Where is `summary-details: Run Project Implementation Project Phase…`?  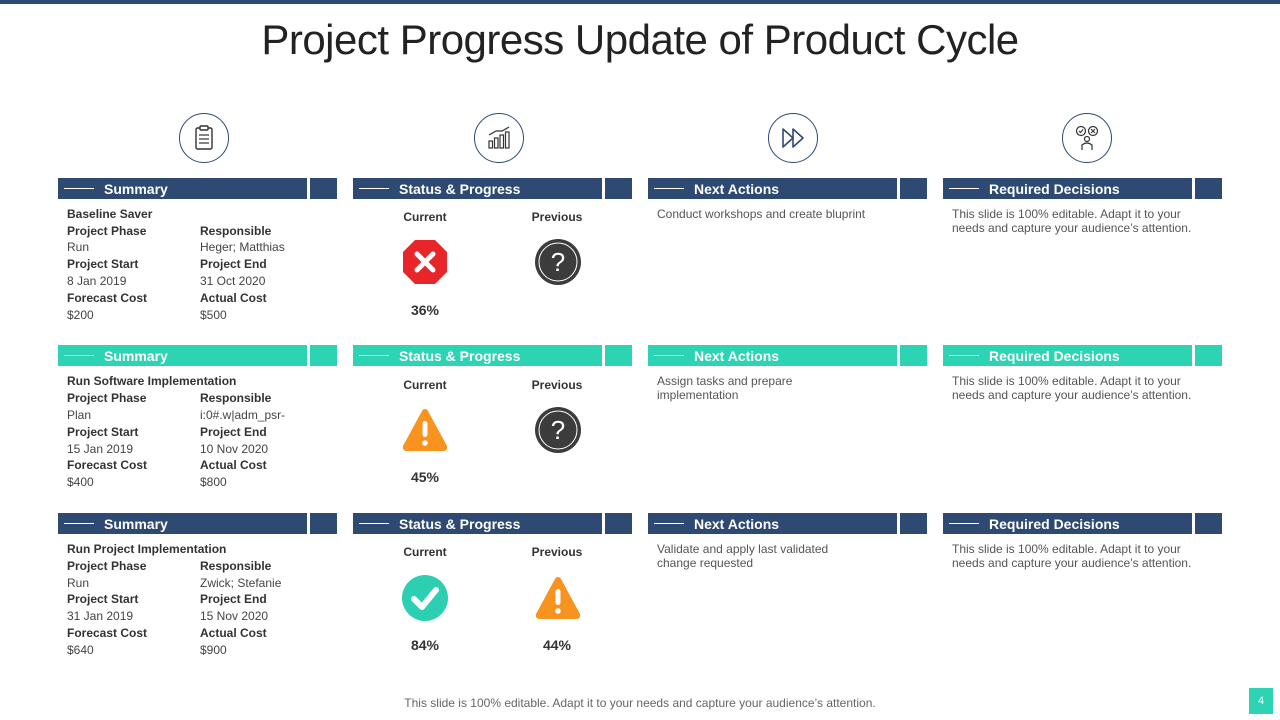 summary-details: Run Project Implementation Project Phase… is located at coordinates (202, 602).